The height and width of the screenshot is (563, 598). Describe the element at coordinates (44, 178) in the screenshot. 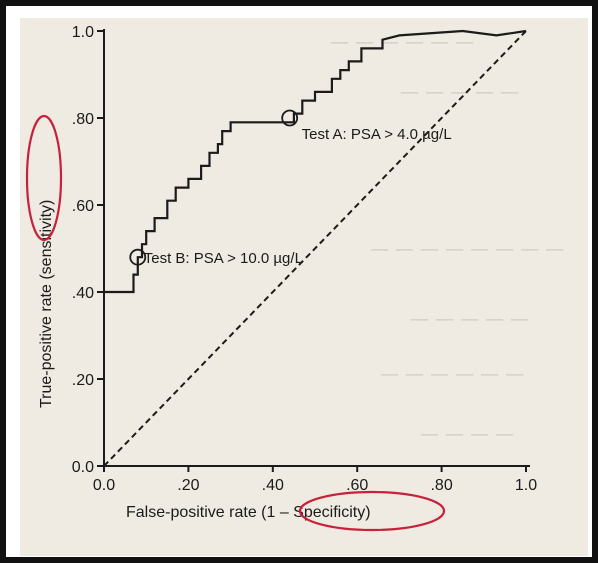

I see `ylabel-highlight-circle` at that location.